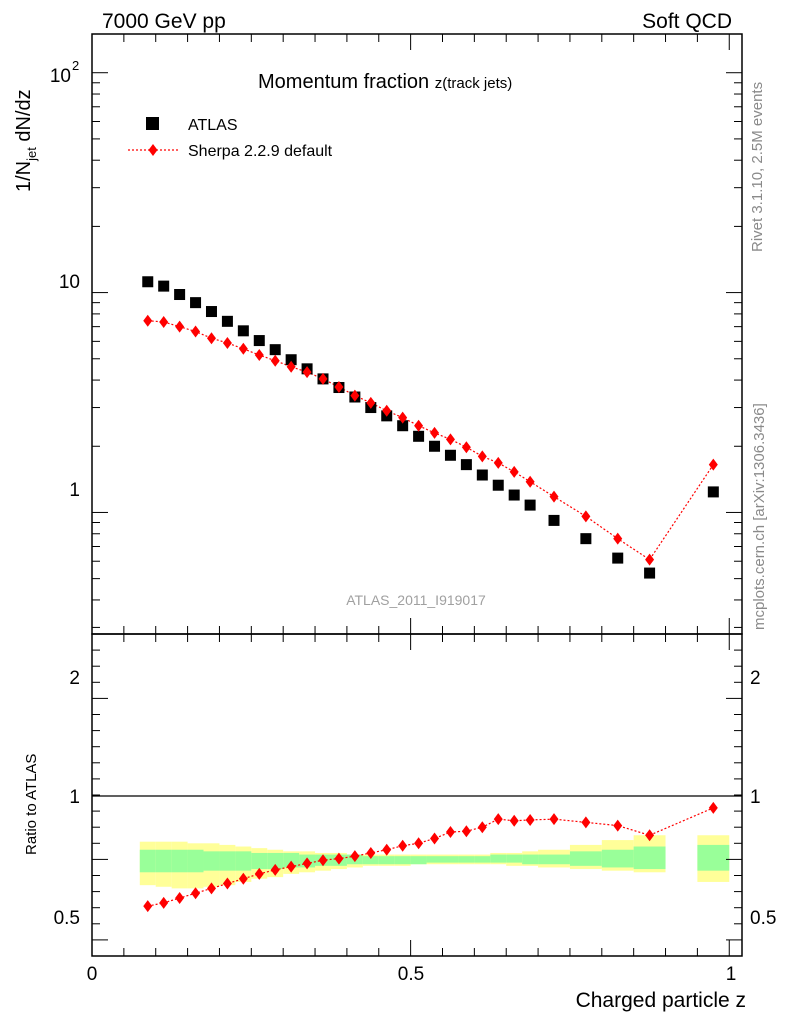 Image resolution: width=786 pixels, height=1024 pixels. I want to click on y-axis-title-rest: dN/dz, so click(24, 118).